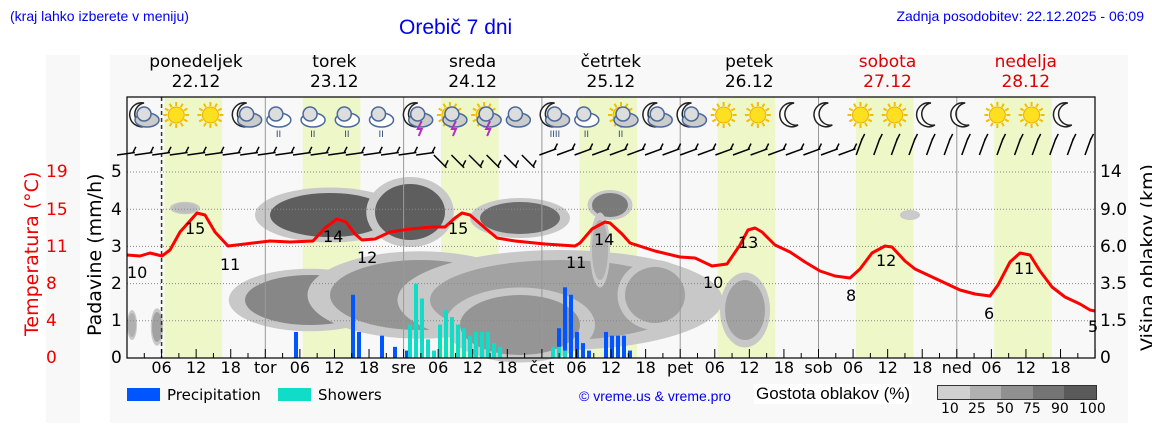 Image resolution: width=1152 pixels, height=443 pixels. I want to click on showers-legend-swatch, so click(294, 394).